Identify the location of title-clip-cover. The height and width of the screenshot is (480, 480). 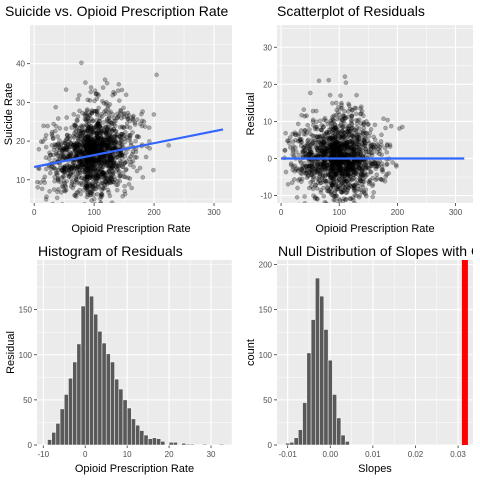
(243, 12).